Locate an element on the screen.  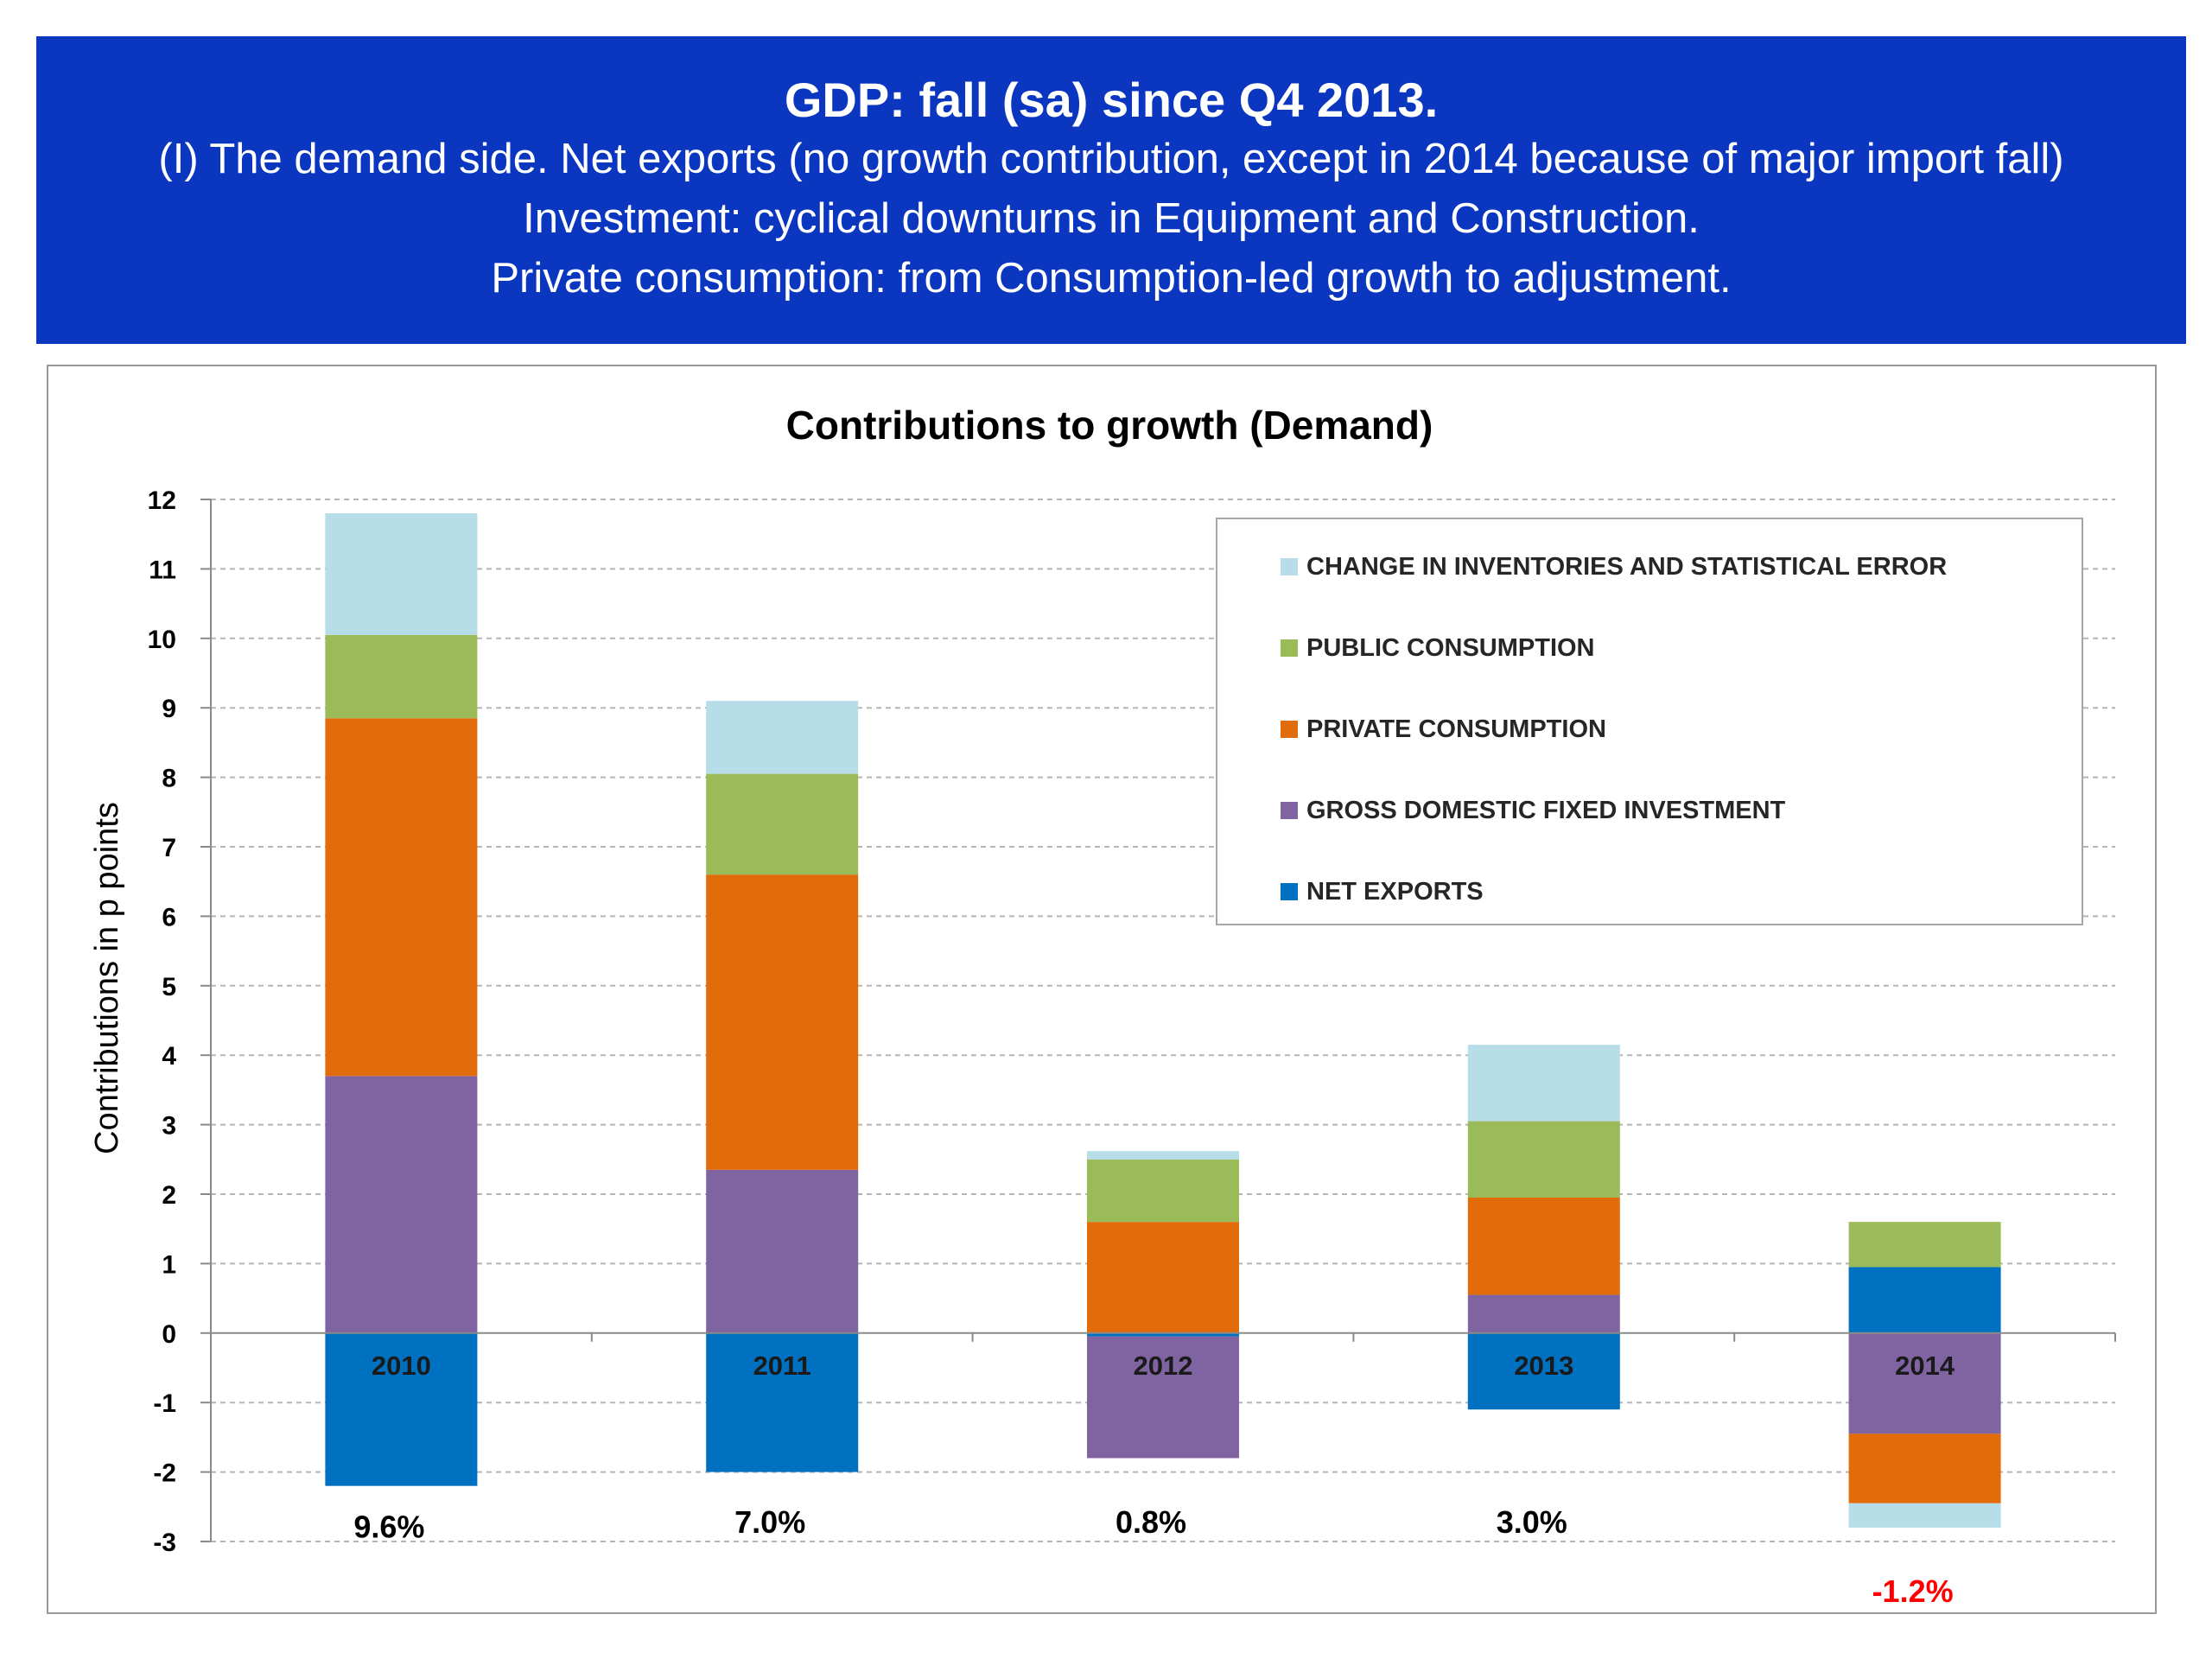
total-label: 9.6% is located at coordinates (388, 1527).